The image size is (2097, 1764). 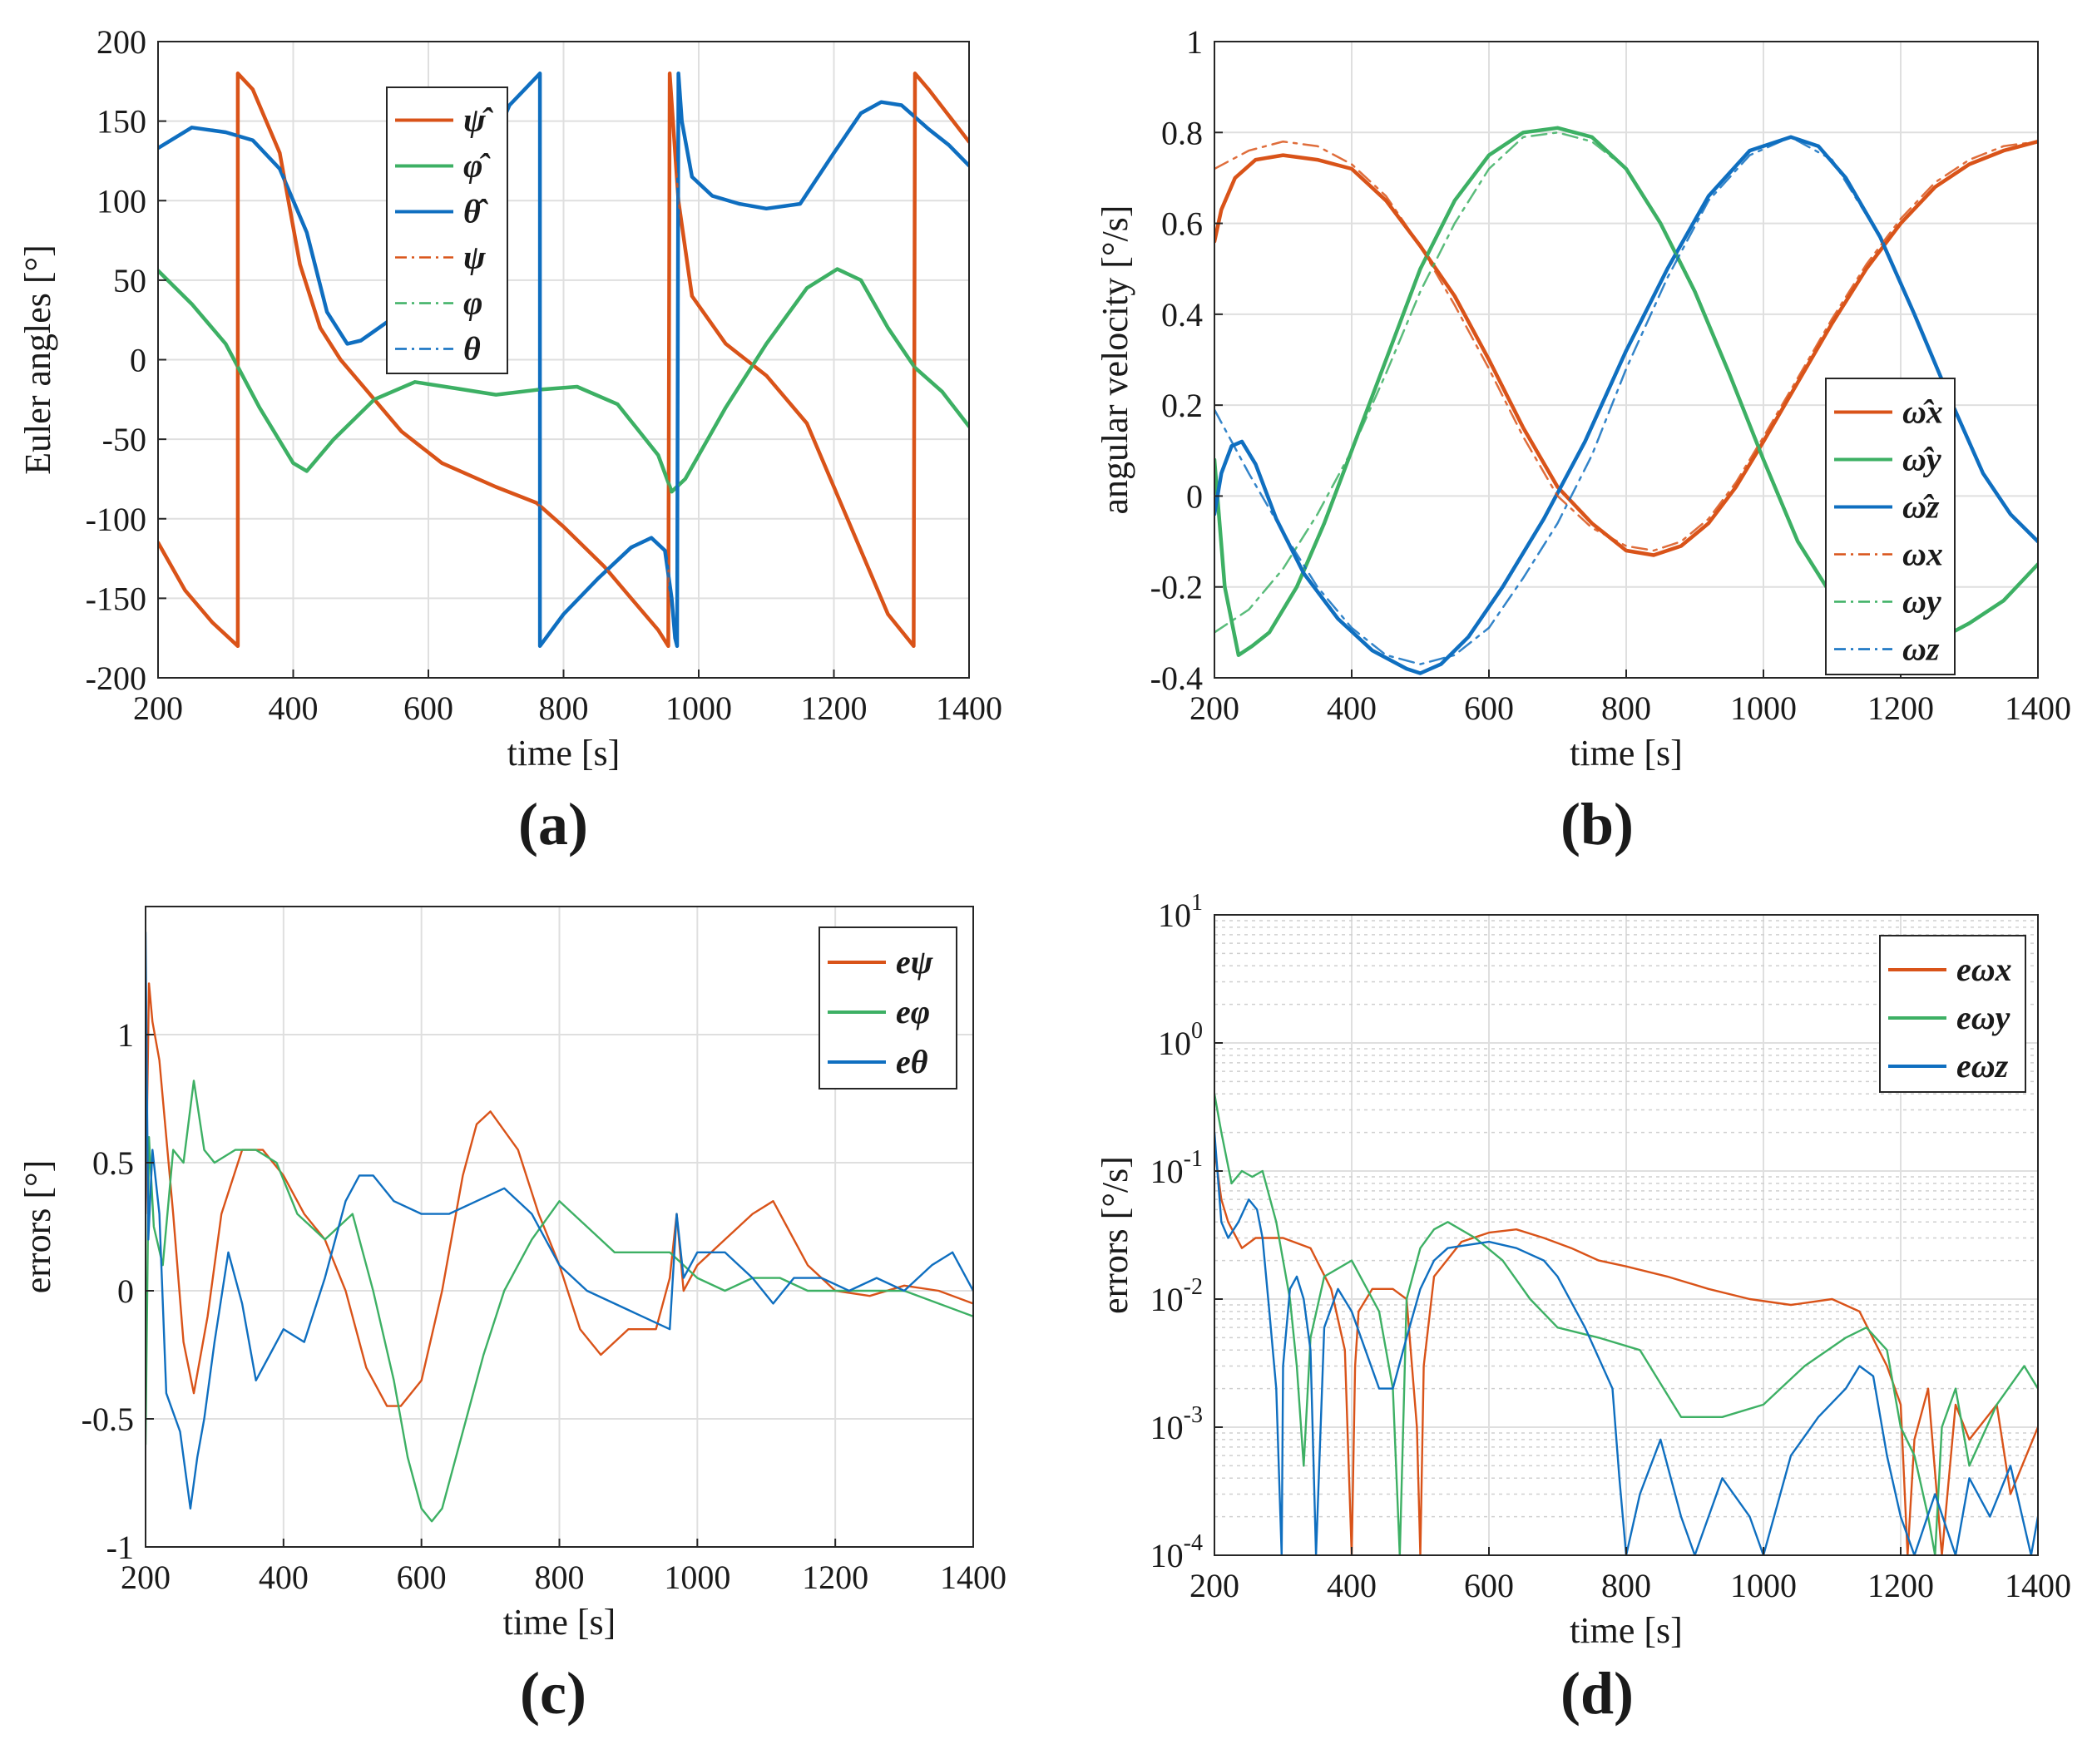 What do you see at coordinates (1984, 969) in the screenshot?
I see `legend-label: eωx` at bounding box center [1984, 969].